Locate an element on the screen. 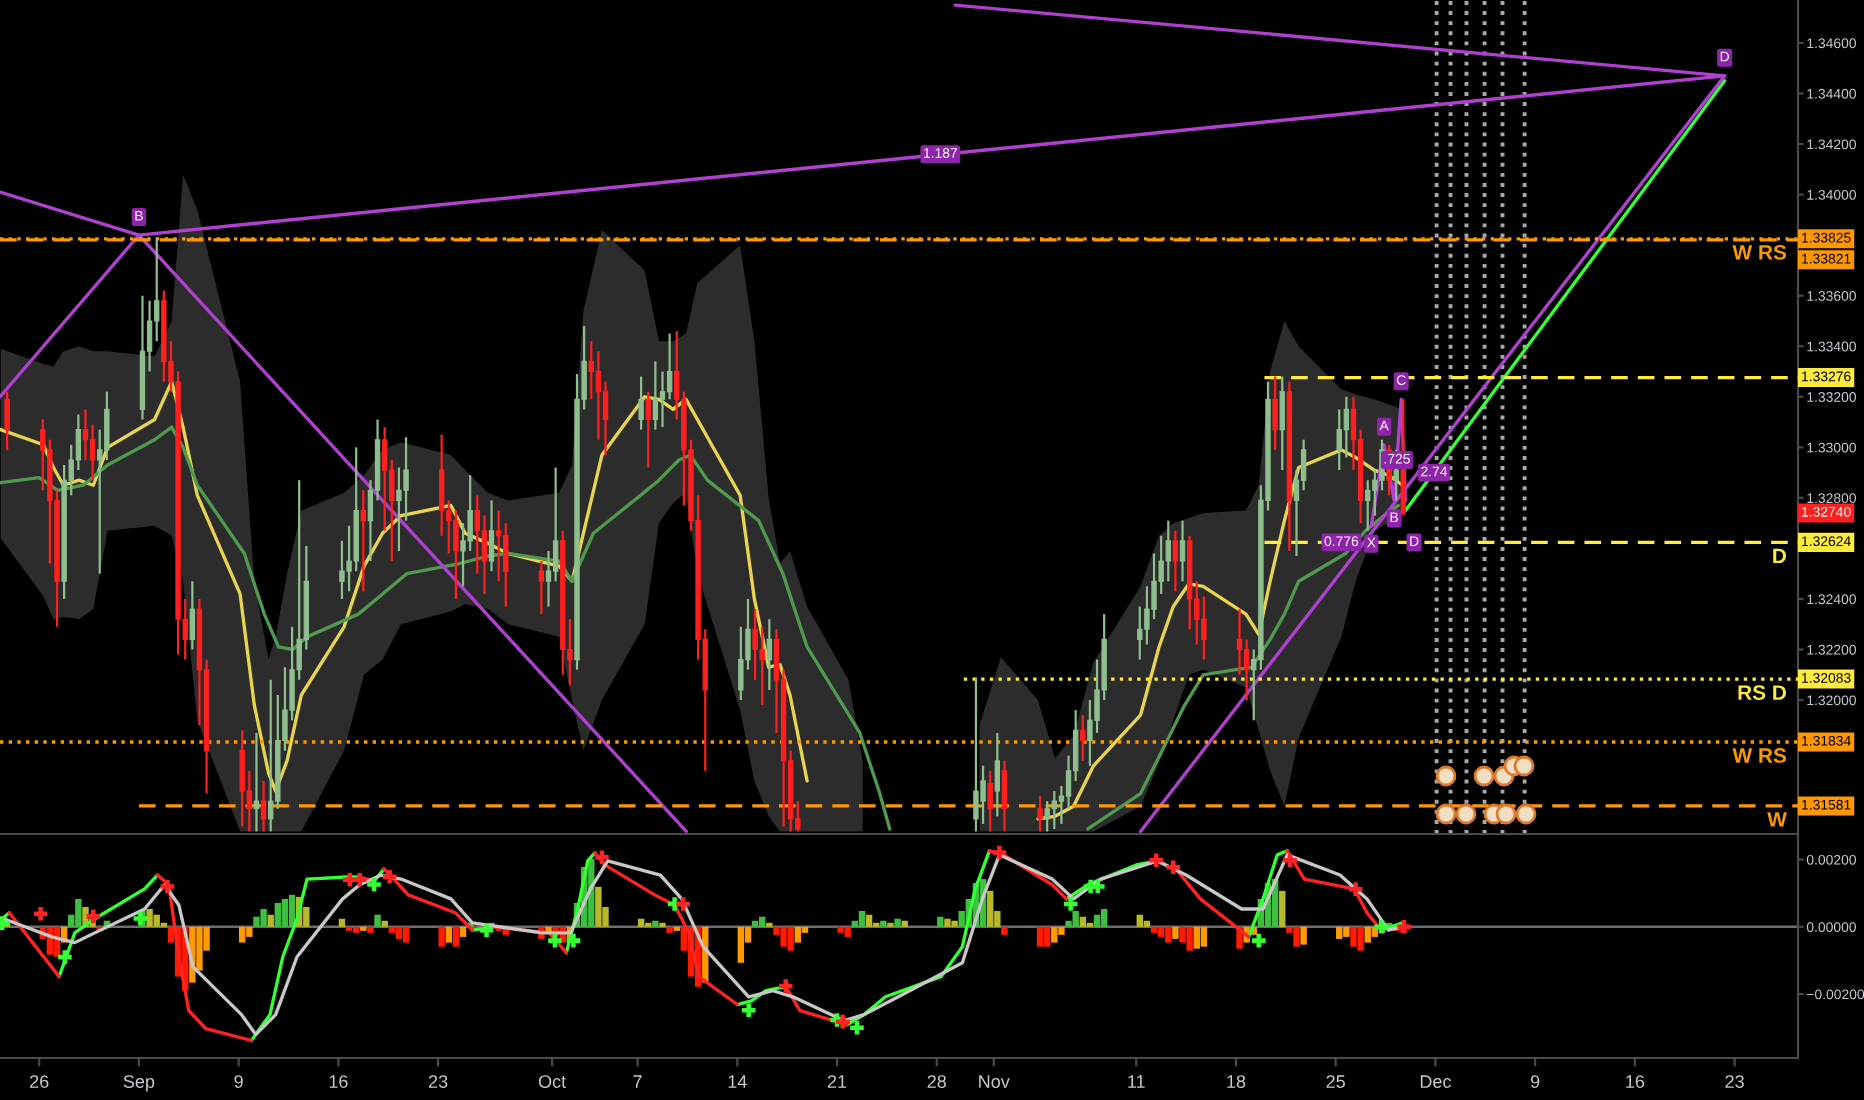 Image resolution: width=1864 pixels, height=1100 pixels. x-tick-label: 14 is located at coordinates (737, 1081).